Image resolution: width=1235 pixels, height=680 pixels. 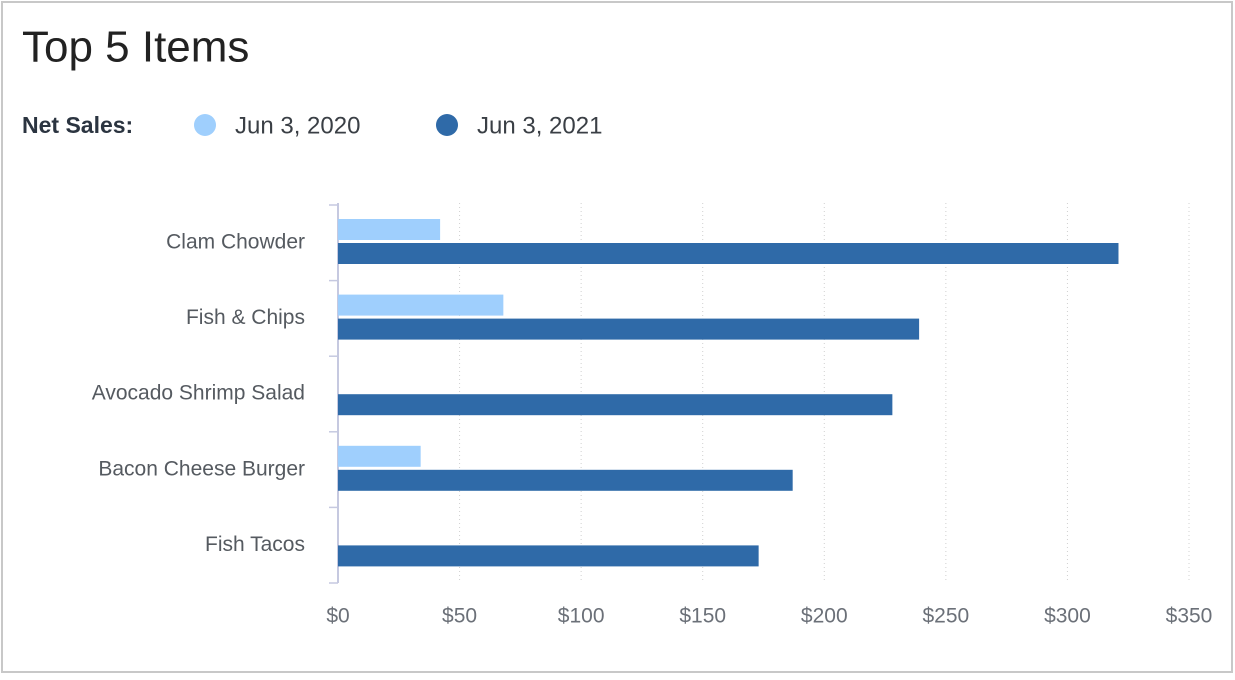 I want to click on y-tick-label: Clam Chowder, so click(x=235, y=242).